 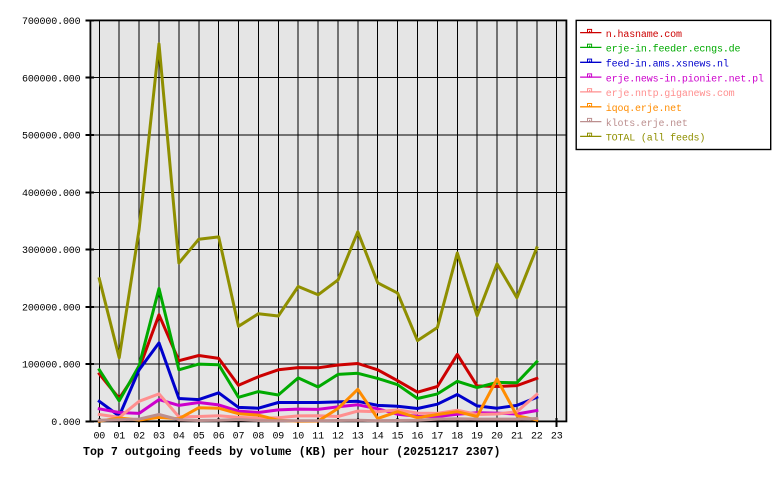 What do you see at coordinates (99, 437) in the screenshot?
I see `svg-text: 00` at bounding box center [99, 437].